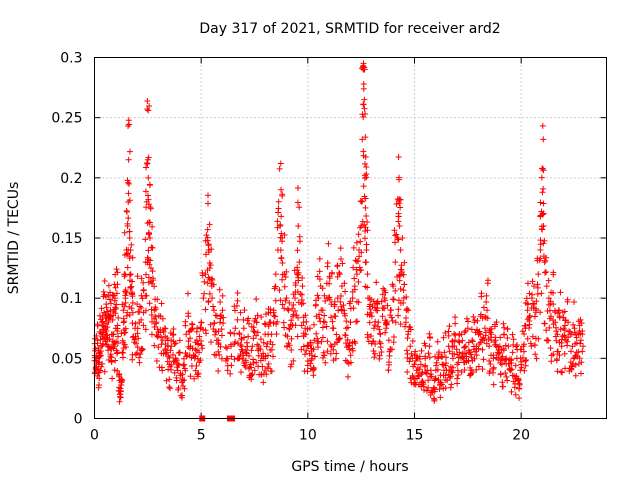 The image size is (640, 480). What do you see at coordinates (521, 436) in the screenshot?
I see `x-tick-label: 20` at bounding box center [521, 436].